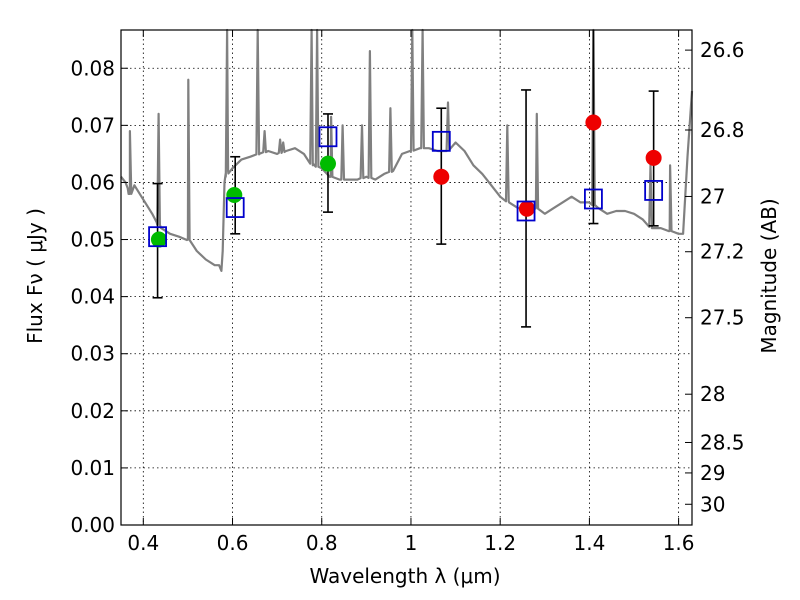  I want to click on x-tick-label: 0.8, so click(322, 543).